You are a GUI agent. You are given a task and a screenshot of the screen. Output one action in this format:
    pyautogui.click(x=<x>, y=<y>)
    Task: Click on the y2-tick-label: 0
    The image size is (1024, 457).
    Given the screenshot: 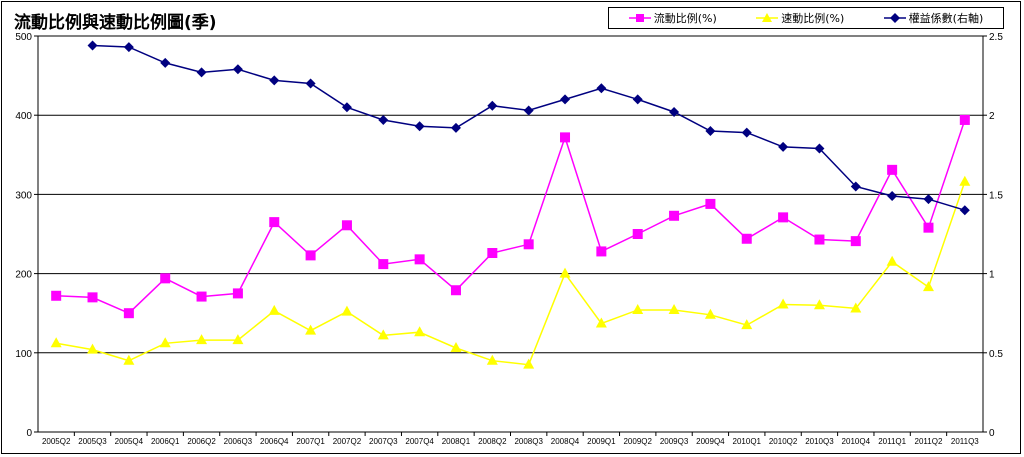 What is the action you would take?
    pyautogui.click(x=992, y=433)
    